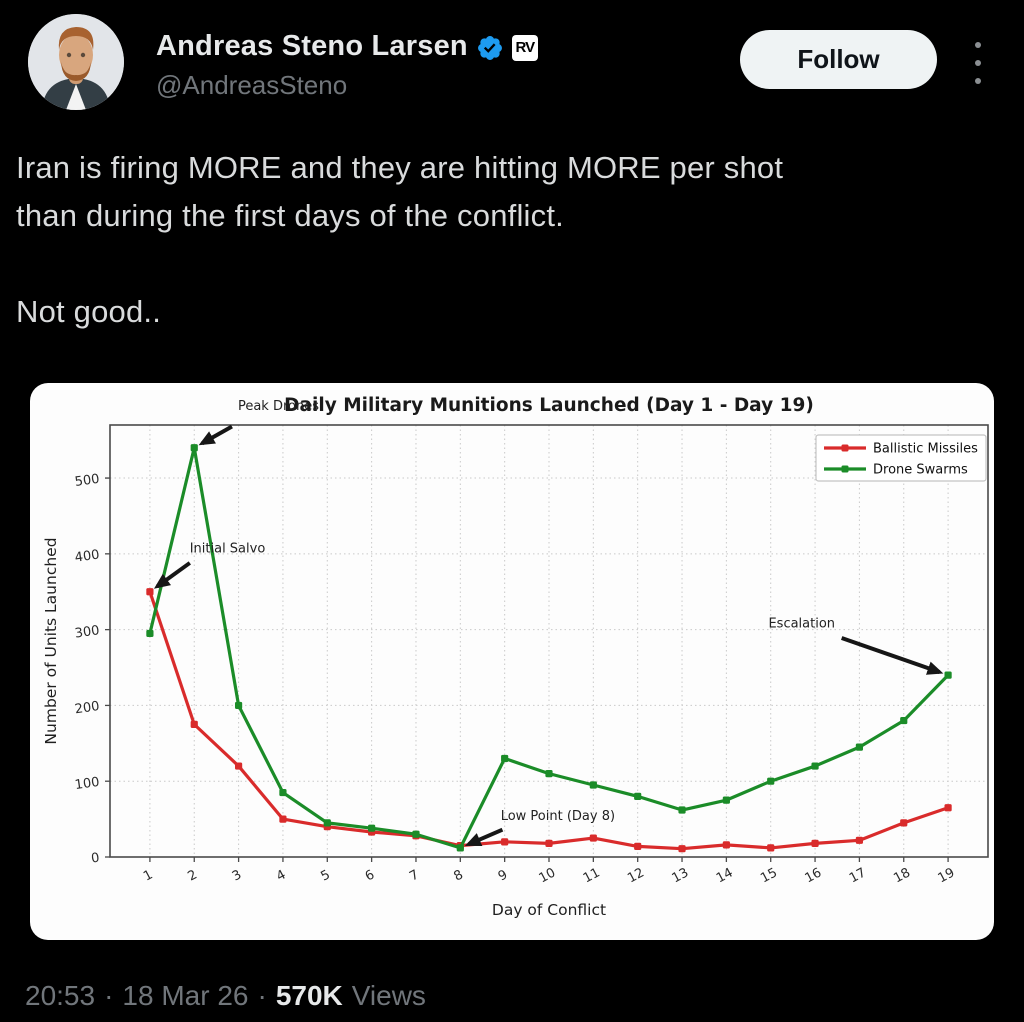 This screenshot has height=1022, width=1024. I want to click on chart-legend: Ballistic Missiles Drone Swarms, so click(901, 458).